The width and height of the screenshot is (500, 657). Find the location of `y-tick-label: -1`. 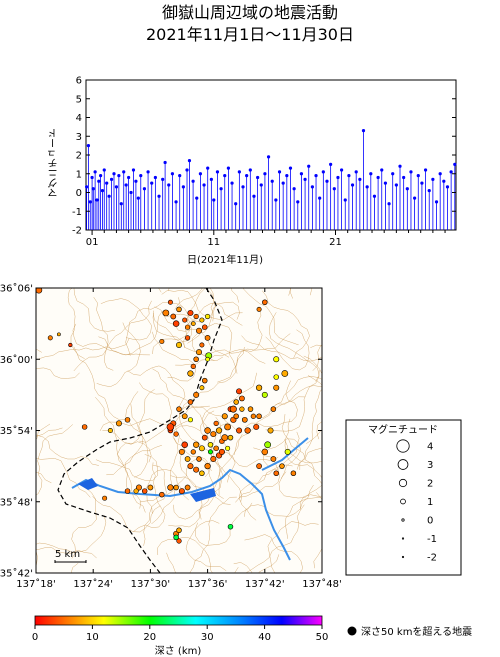

y-tick-label: -1 is located at coordinates (77, 212).